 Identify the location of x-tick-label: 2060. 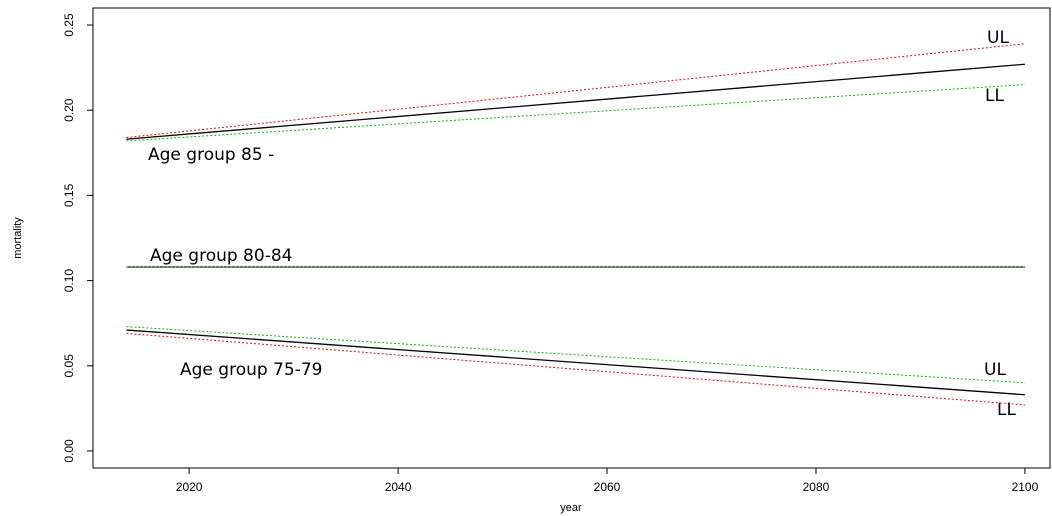
(607, 487).